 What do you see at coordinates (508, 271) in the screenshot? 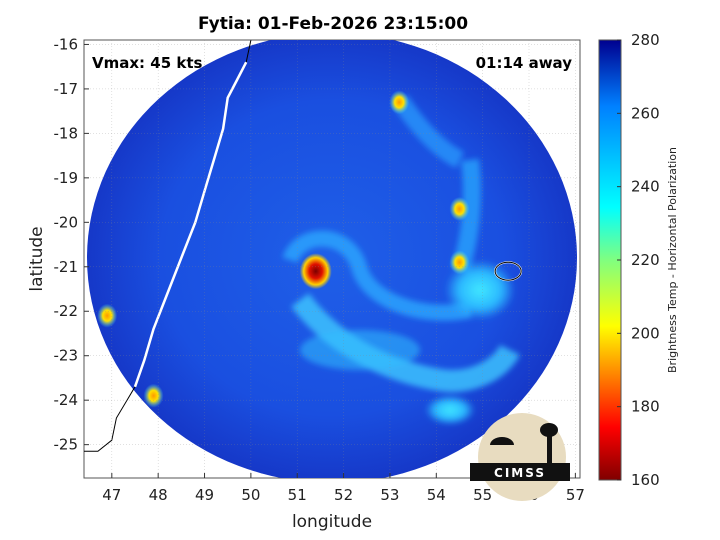
I see `island-outline-inner` at bounding box center [508, 271].